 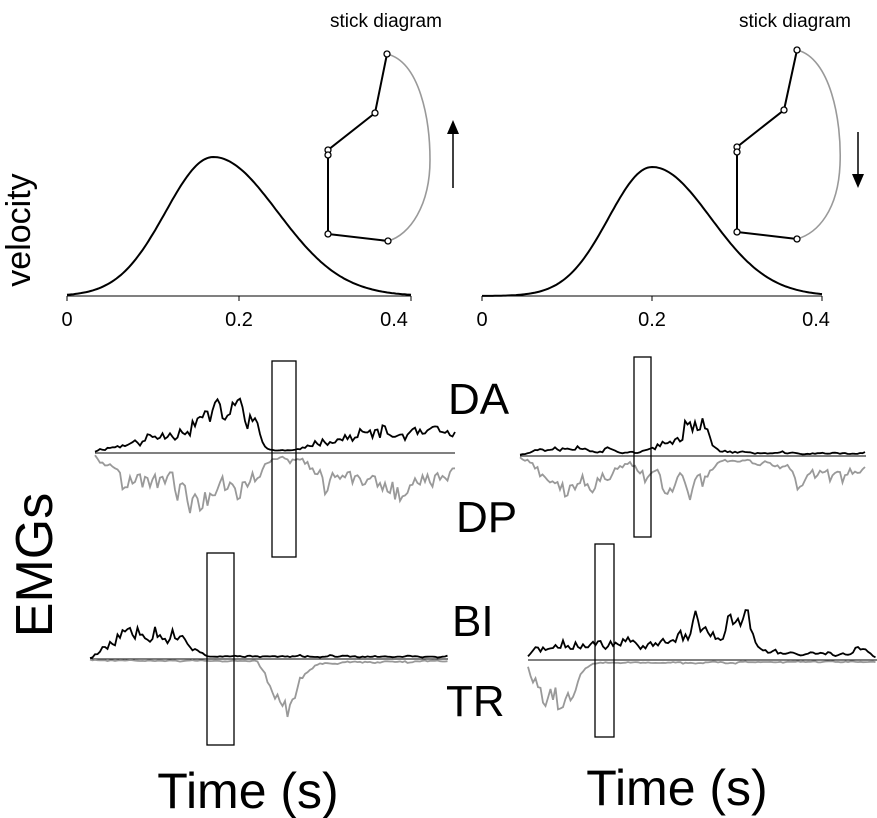 What do you see at coordinates (701, 685) in the screenshot?
I see `emg-trace-tr-right` at bounding box center [701, 685].